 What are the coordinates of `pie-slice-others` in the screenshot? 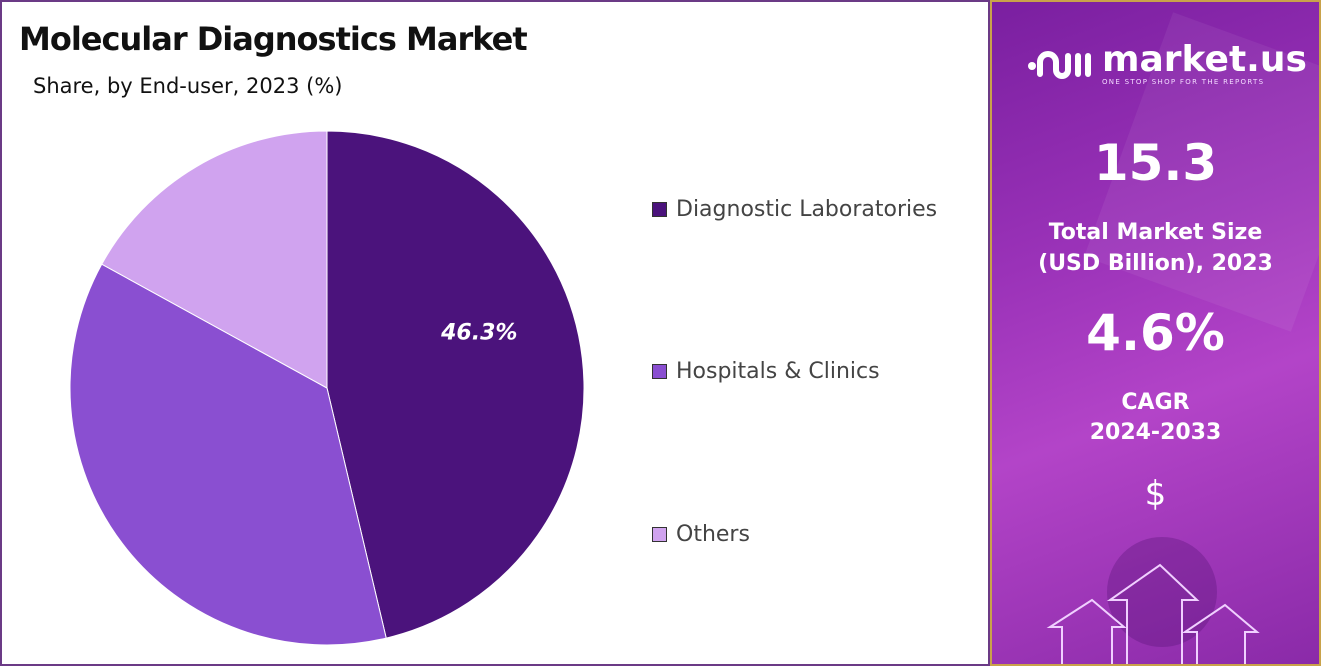 It's located at (214, 259).